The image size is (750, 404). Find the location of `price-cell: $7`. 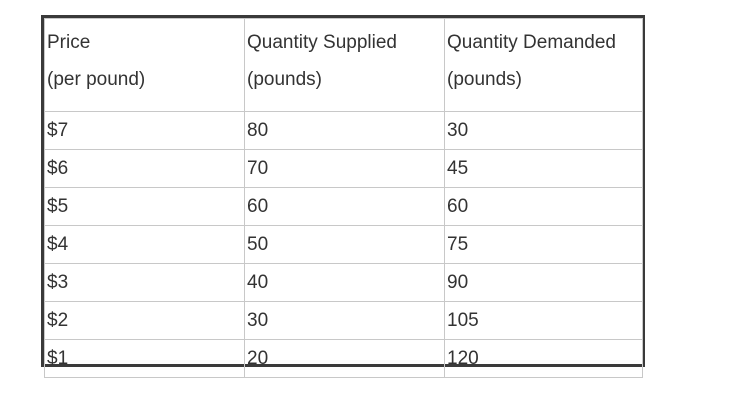

price-cell: $7 is located at coordinates (144, 130).